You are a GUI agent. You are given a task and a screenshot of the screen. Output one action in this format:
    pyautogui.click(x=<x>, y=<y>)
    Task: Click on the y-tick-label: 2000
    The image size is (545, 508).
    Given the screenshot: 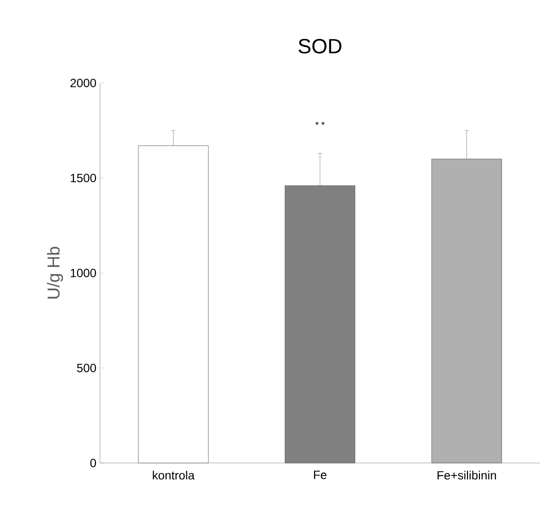 What is the action you would take?
    pyautogui.click(x=83, y=83)
    